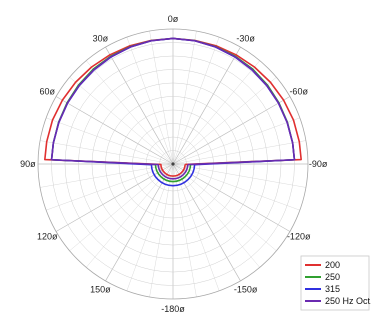  Describe the element at coordinates (173, 309) in the screenshot. I see `angle-label: -180ø` at that location.